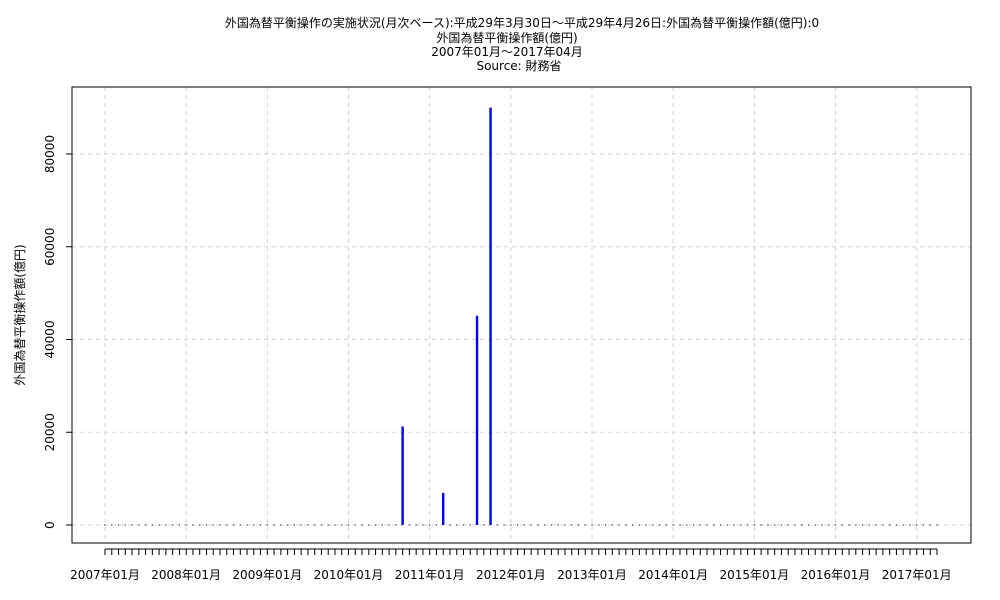  What do you see at coordinates (50, 432) in the screenshot?
I see `y-tick-label: 20000` at bounding box center [50, 432].